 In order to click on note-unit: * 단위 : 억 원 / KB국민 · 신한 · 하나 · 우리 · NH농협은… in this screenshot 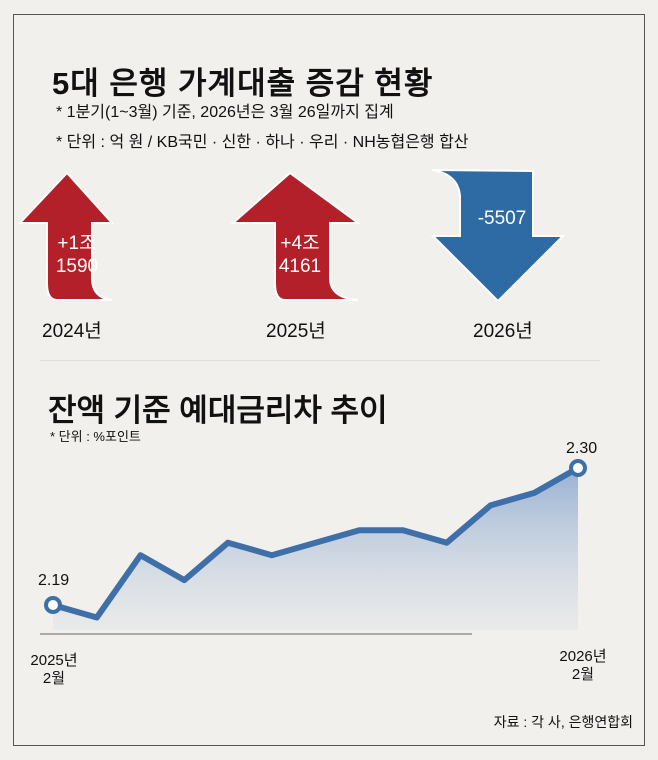, I will do `click(262, 142)`.